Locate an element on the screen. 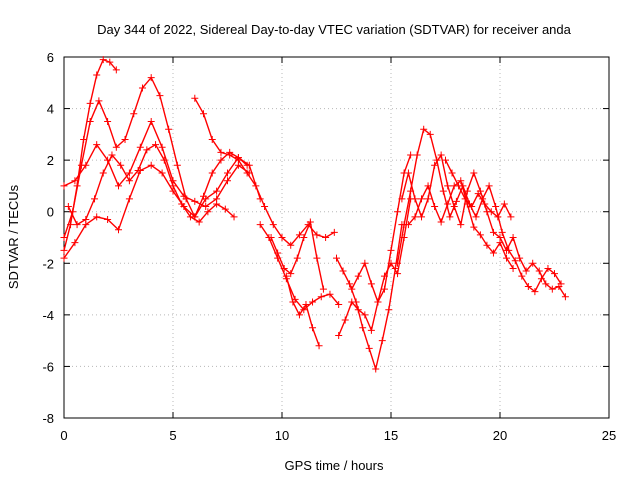 The height and width of the screenshot is (480, 640). y-tick-label: -4 is located at coordinates (48, 315).